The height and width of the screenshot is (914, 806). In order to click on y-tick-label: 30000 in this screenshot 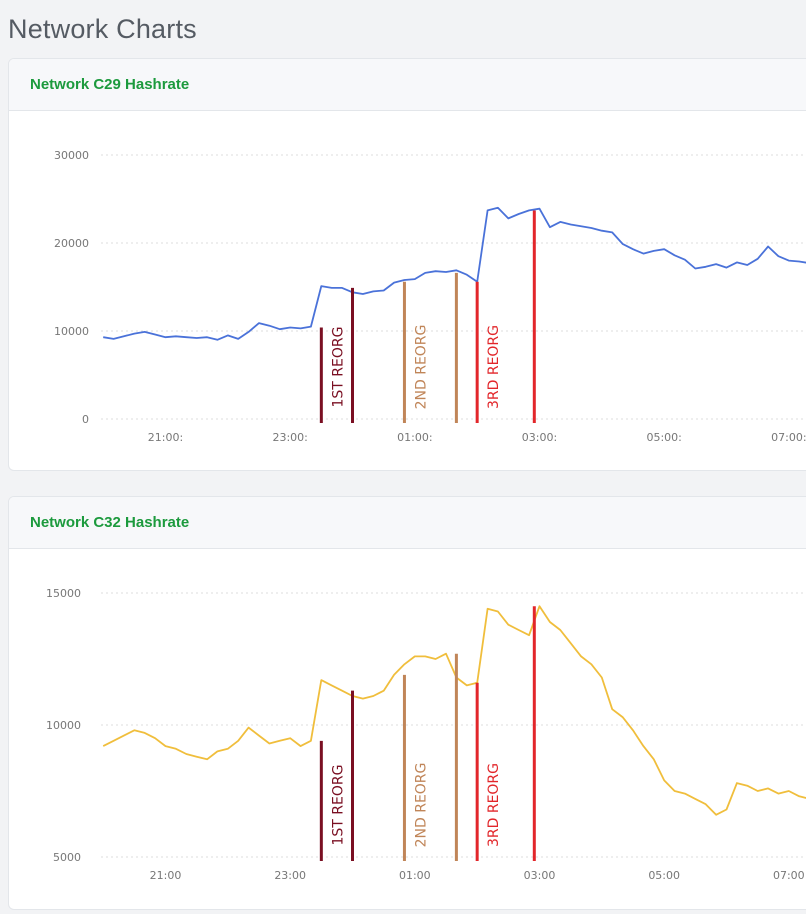, I will do `click(71, 155)`.